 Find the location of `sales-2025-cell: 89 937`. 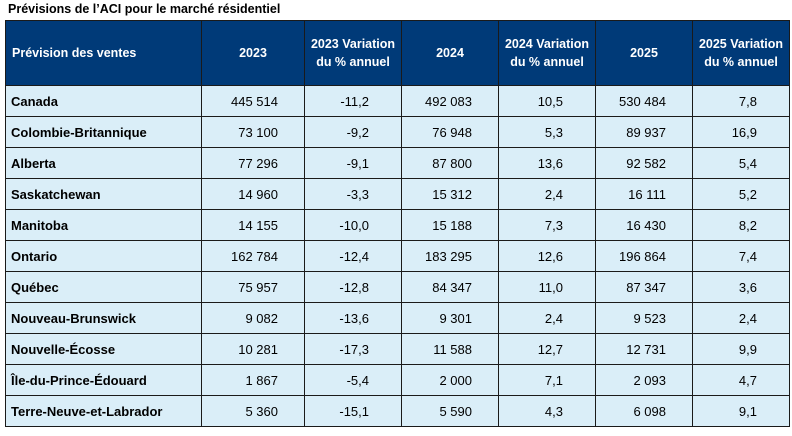

sales-2025-cell: 89 937 is located at coordinates (644, 132).